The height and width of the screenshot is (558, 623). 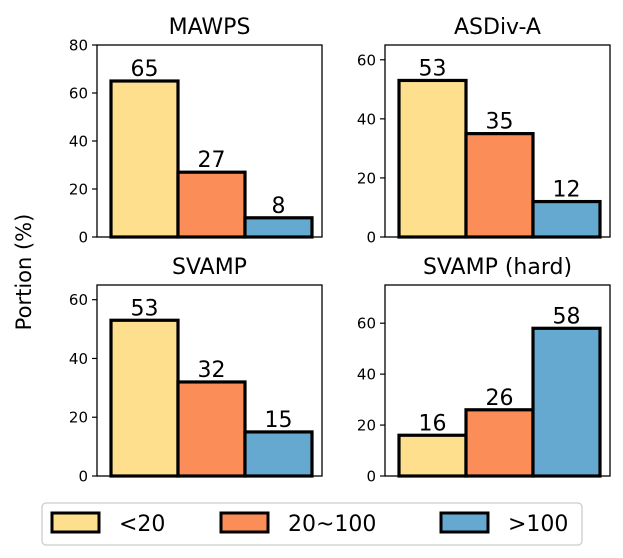 I want to click on panel-4-bar-2-label: 26, so click(x=500, y=398).